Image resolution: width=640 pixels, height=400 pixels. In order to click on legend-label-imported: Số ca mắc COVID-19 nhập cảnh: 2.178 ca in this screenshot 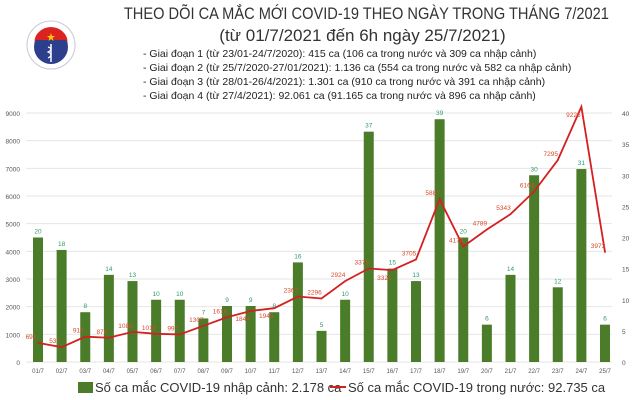, I will do `click(218, 387)`.